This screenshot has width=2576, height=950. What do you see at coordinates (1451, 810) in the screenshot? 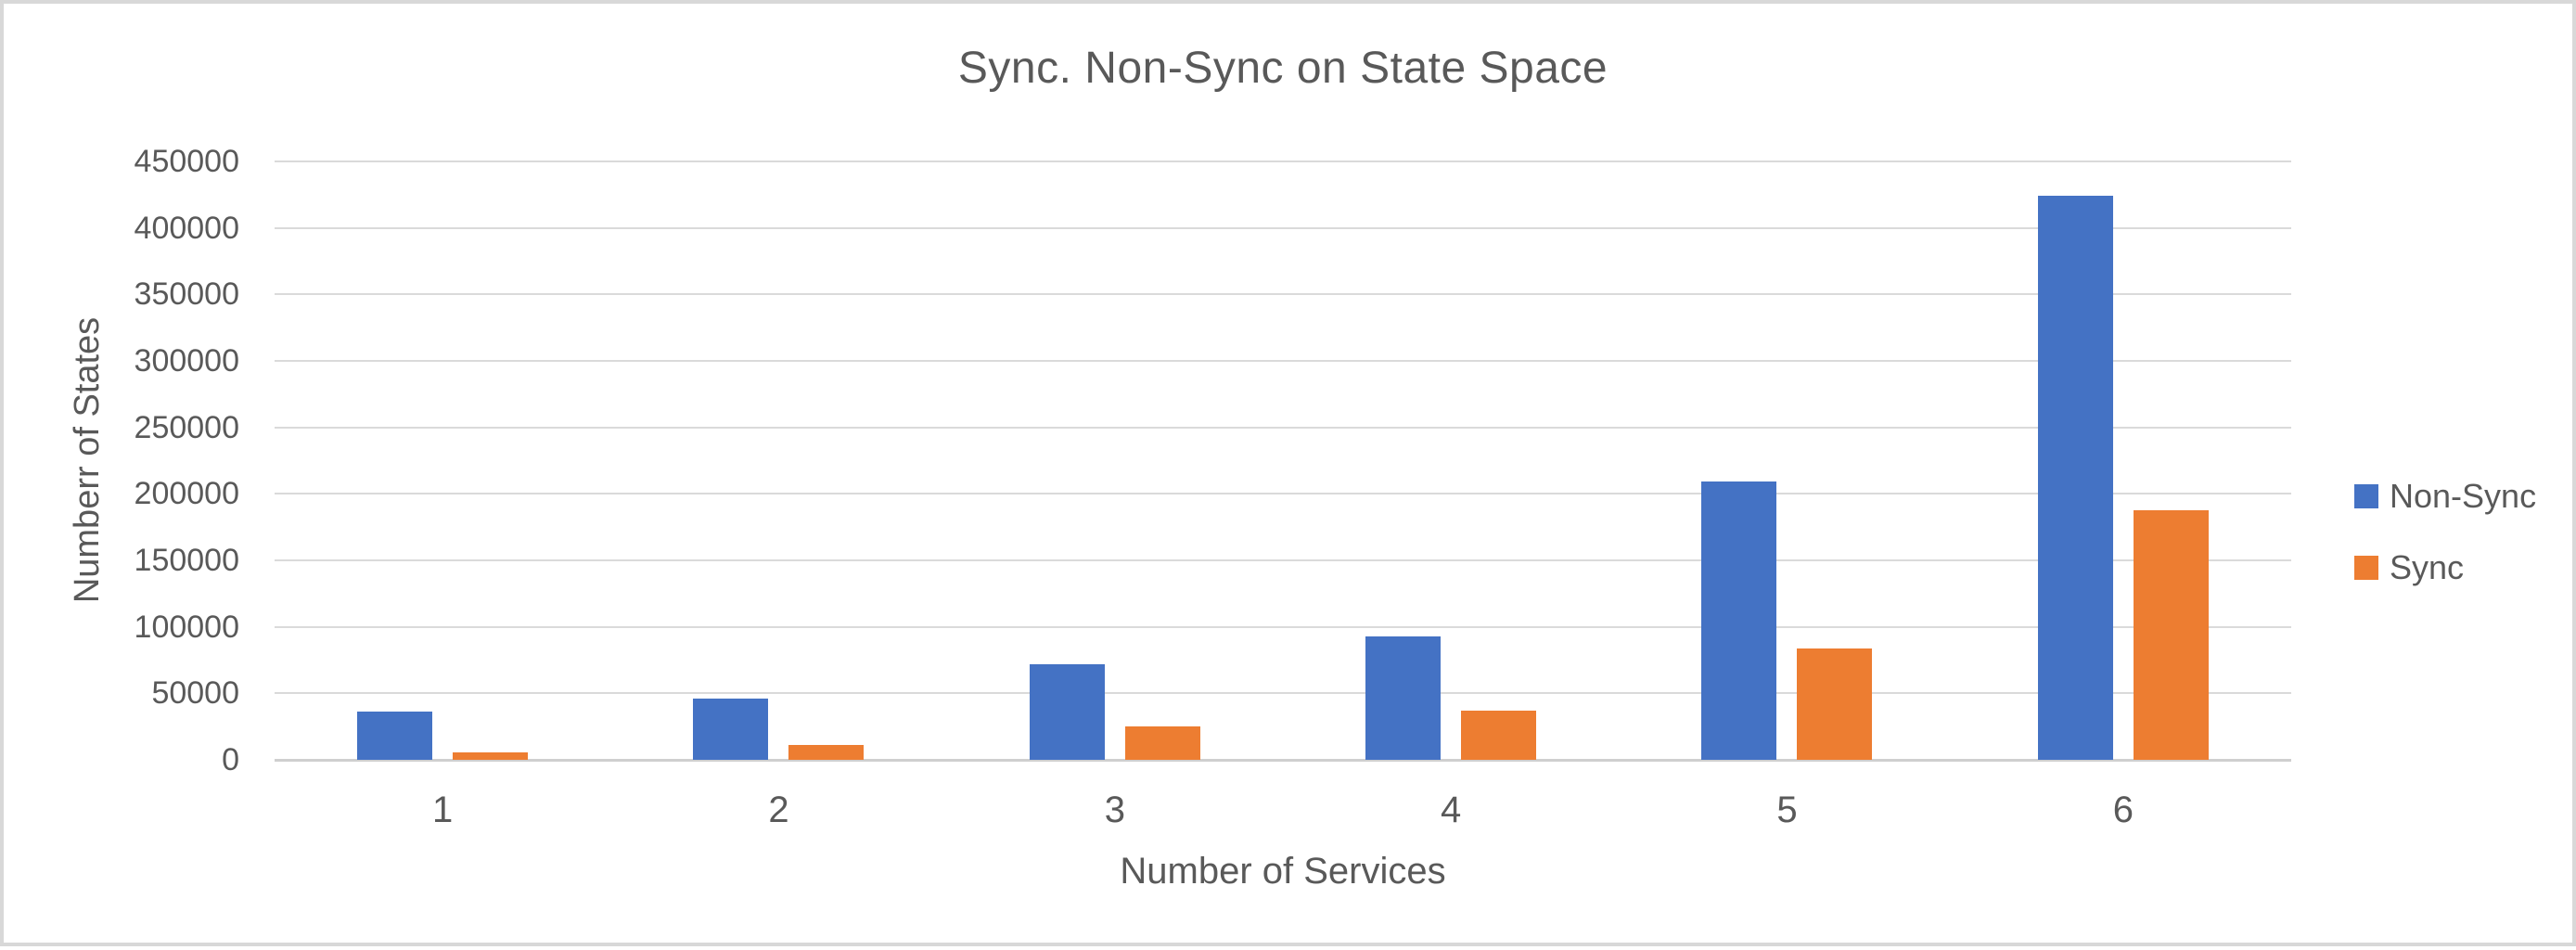
I see `x-tick-label: 4` at bounding box center [1451, 810].